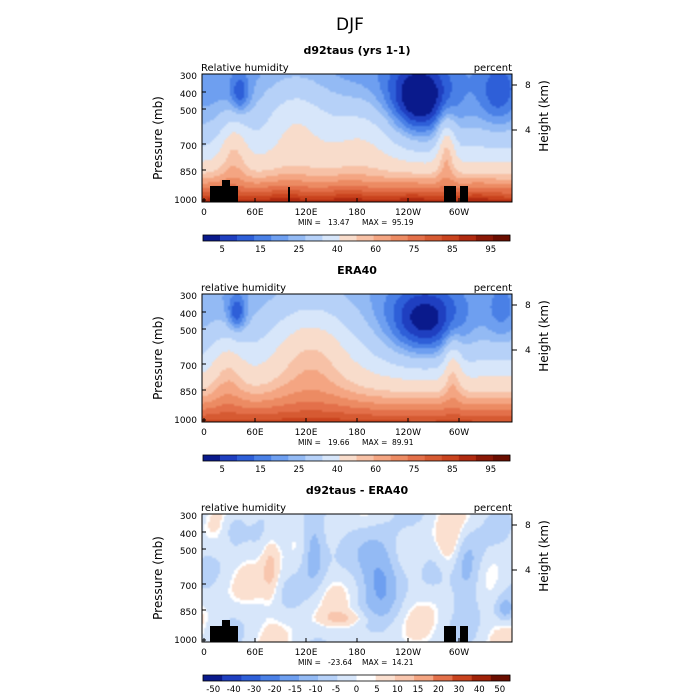 This screenshot has height=700, width=700. What do you see at coordinates (357, 358) in the screenshot?
I see `heatmap-field` at bounding box center [357, 358].